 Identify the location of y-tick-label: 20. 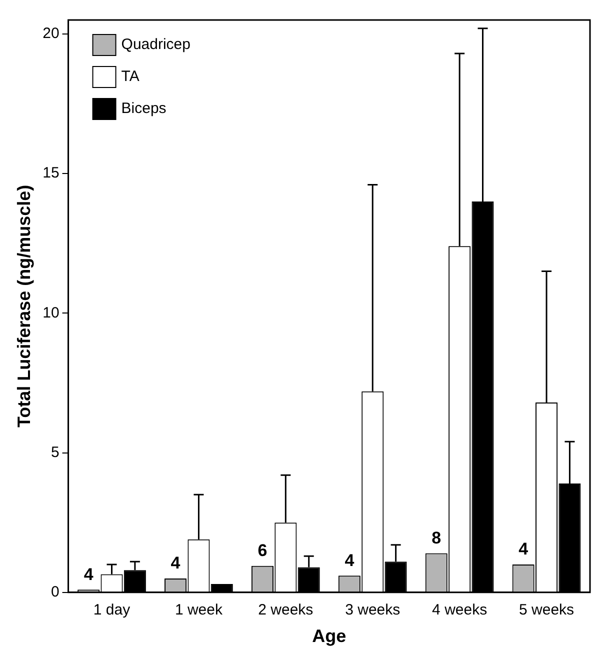
(51, 33).